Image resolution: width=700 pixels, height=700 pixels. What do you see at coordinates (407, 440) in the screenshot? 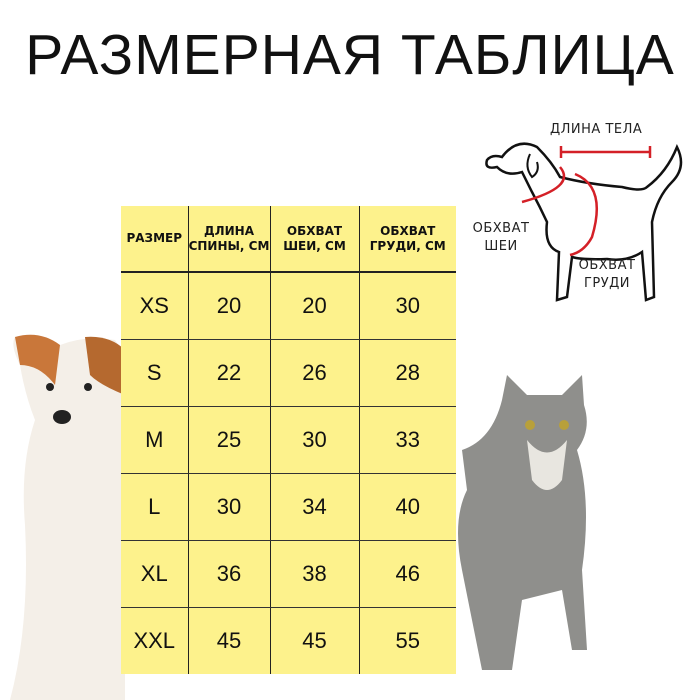
I see `cell: 33` at bounding box center [407, 440].